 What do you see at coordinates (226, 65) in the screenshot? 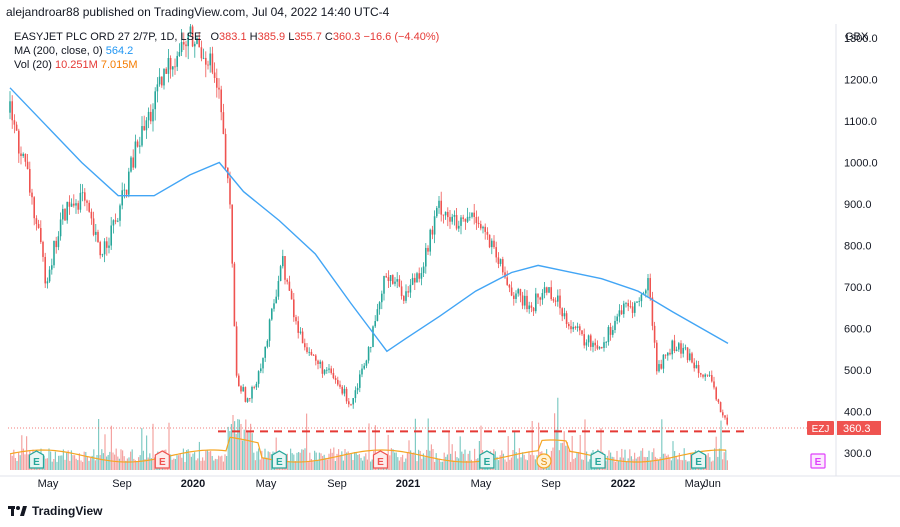
I see `legend-vol-row: Vol (20) 10.251M 7.015M` at bounding box center [226, 65].